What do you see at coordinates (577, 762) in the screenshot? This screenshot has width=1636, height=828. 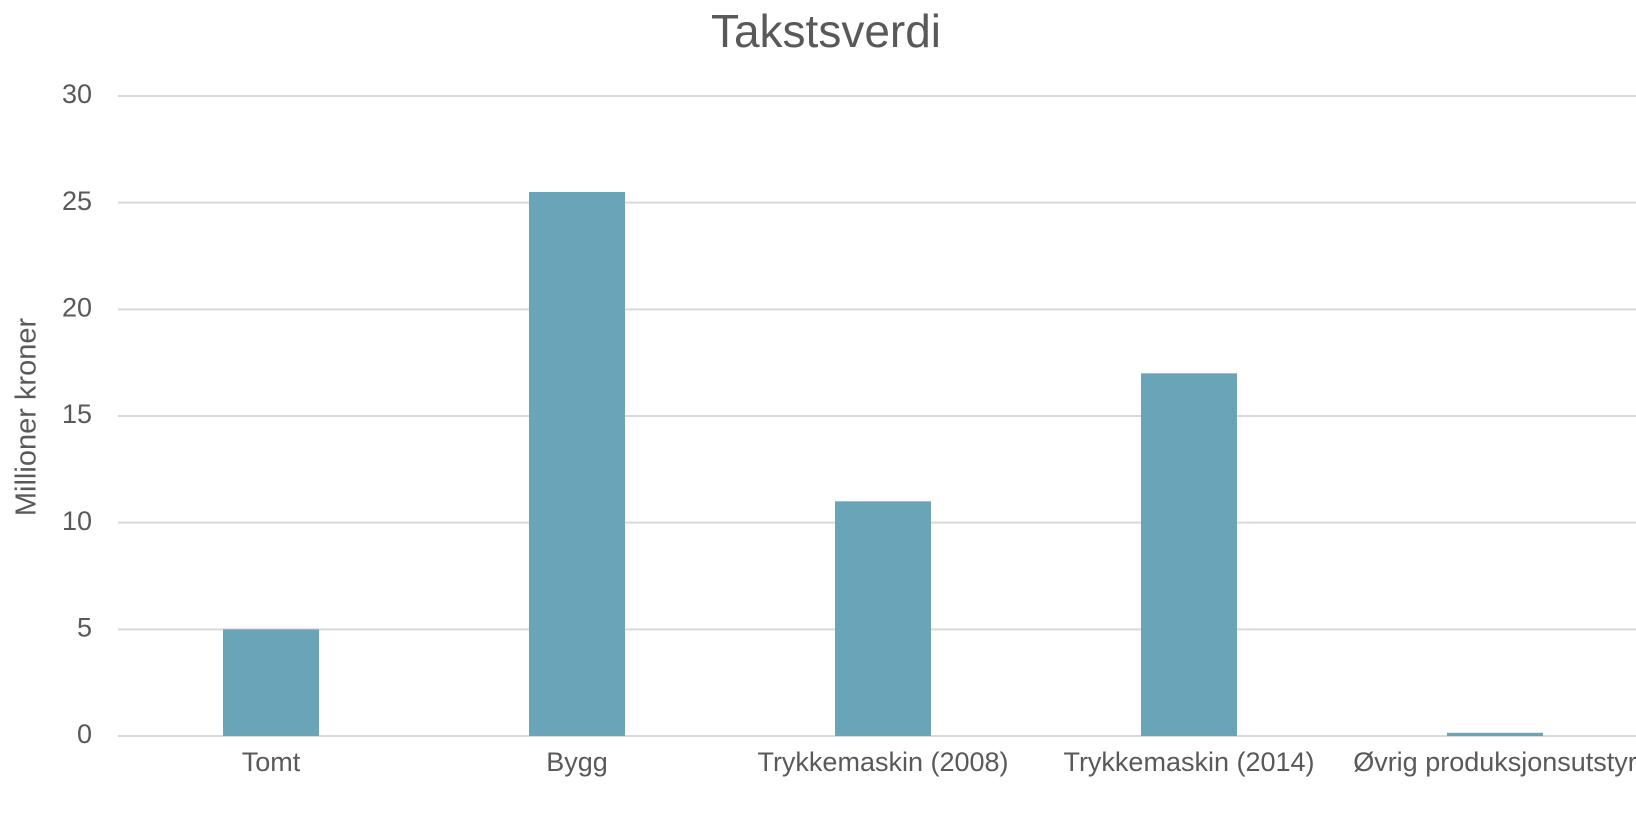 I see `x-tick-label: Bygg` at bounding box center [577, 762].